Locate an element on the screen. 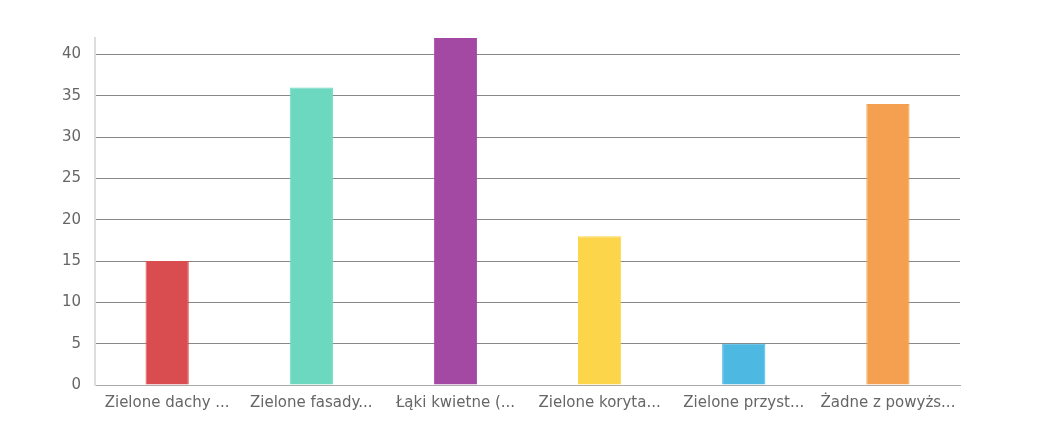 This screenshot has height=431, width=1048. y-tick-label: 25 is located at coordinates (71, 177).